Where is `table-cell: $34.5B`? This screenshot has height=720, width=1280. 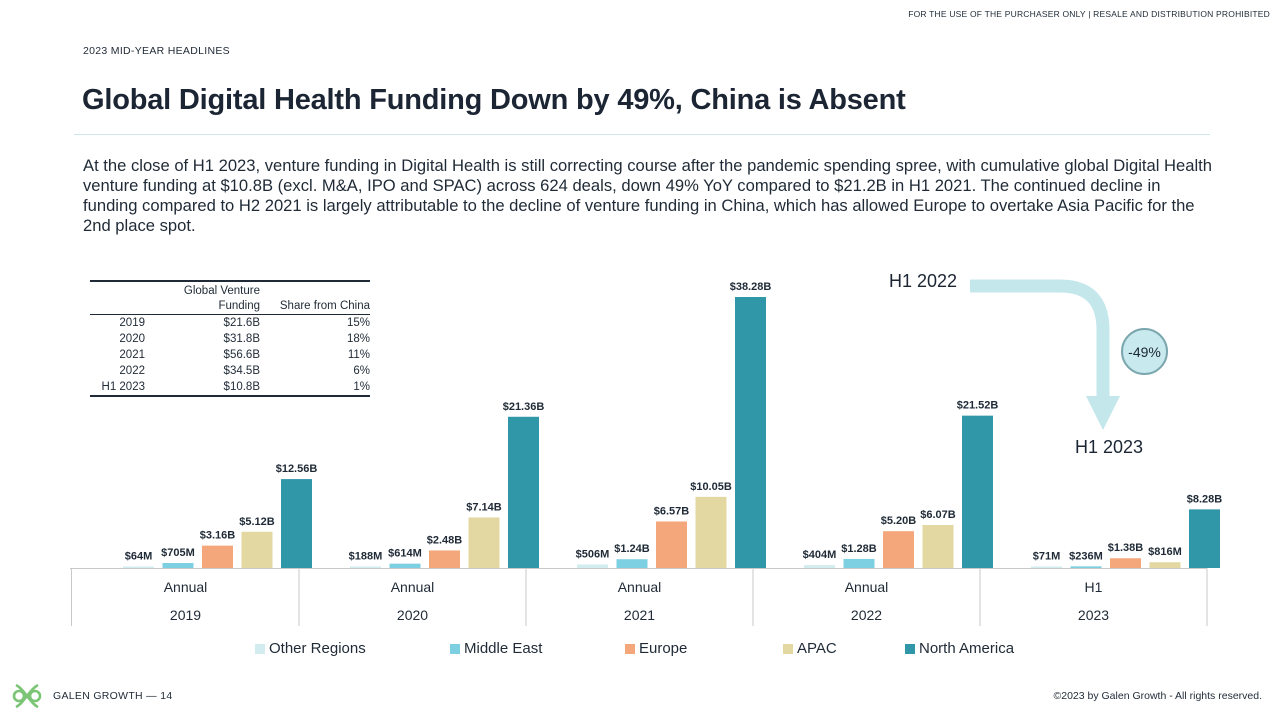 table-cell: $34.5B is located at coordinates (241, 371).